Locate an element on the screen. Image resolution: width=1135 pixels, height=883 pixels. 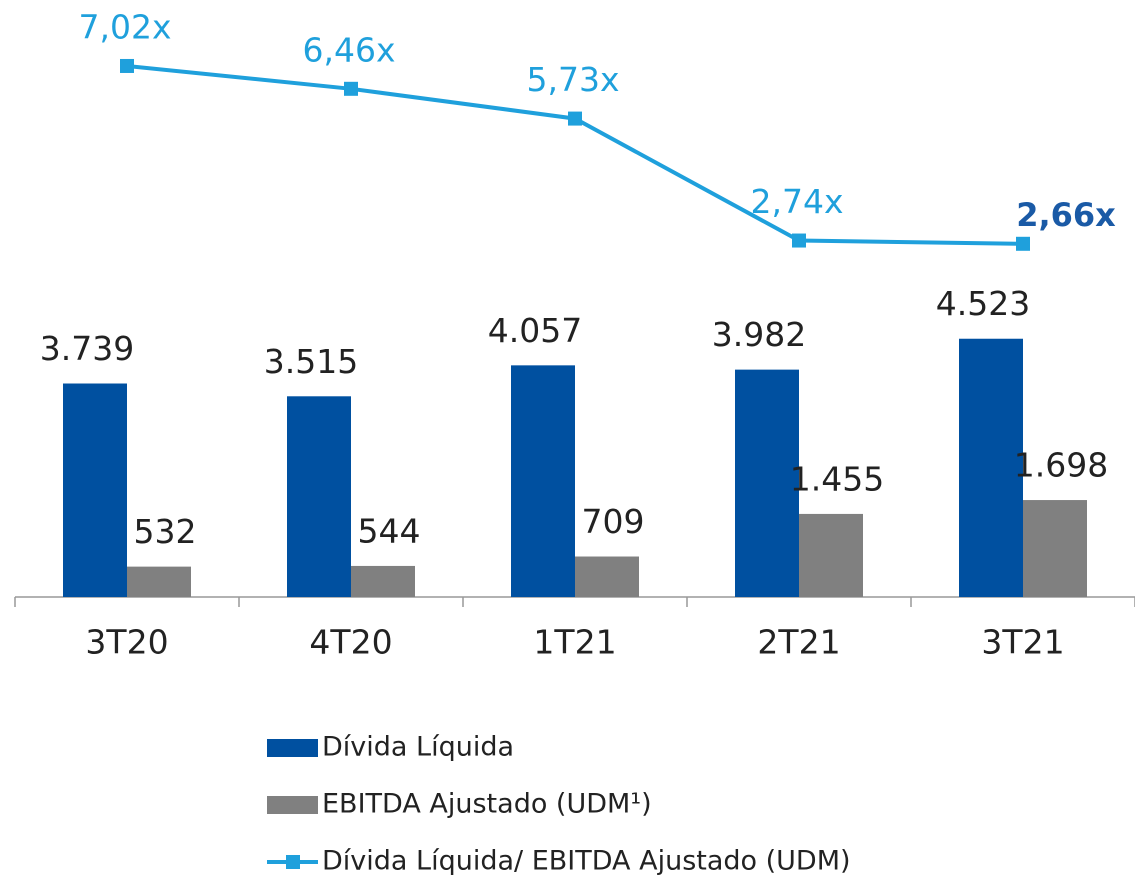
data-label: 4.523 is located at coordinates (983, 303).